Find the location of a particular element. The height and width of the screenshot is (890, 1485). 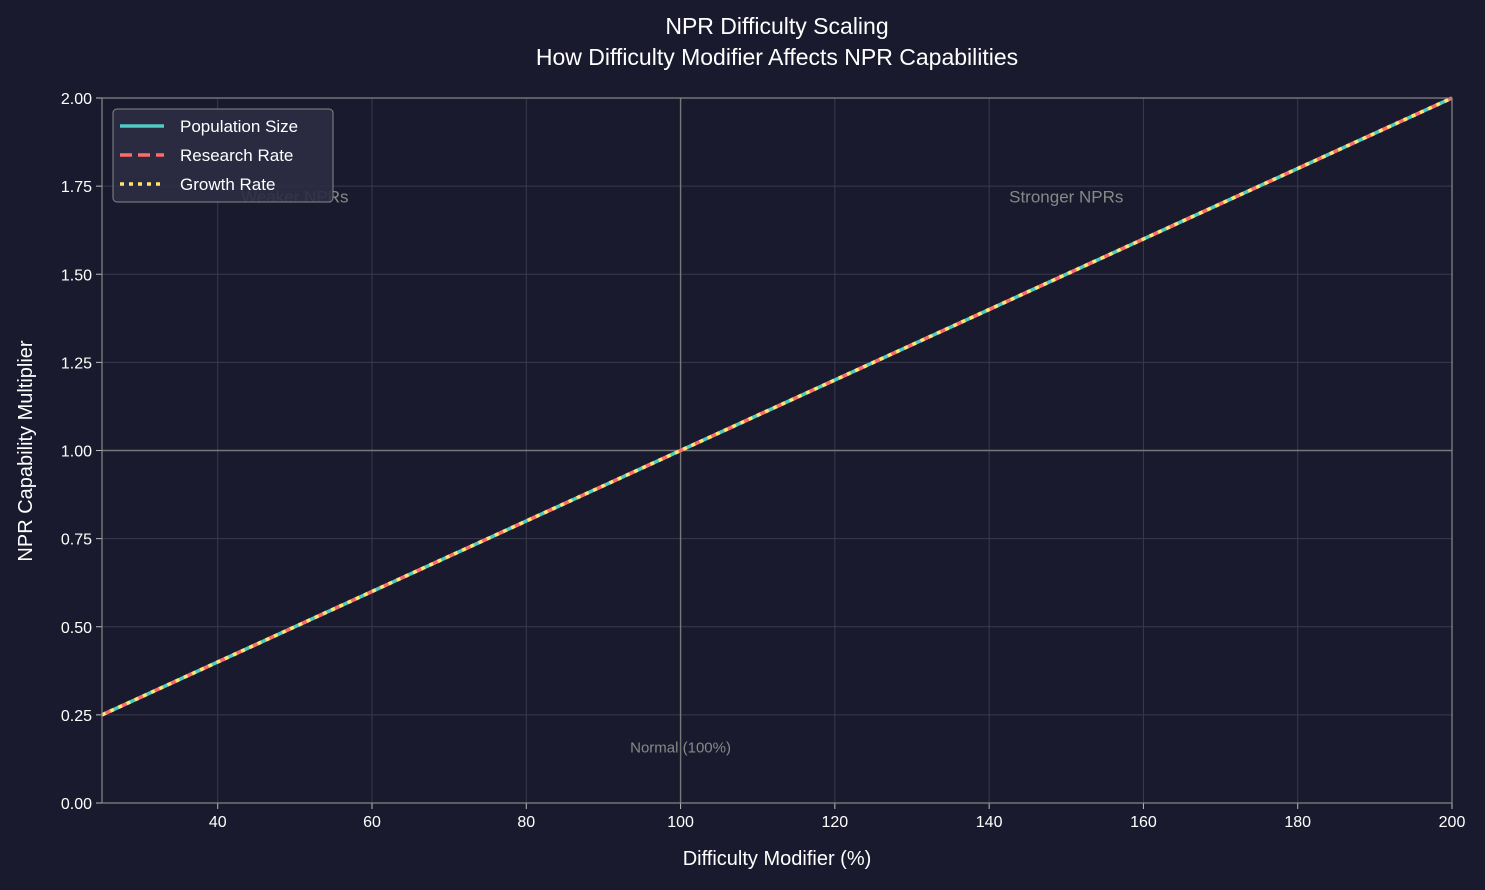

x-tick-label: 140 is located at coordinates (989, 822).